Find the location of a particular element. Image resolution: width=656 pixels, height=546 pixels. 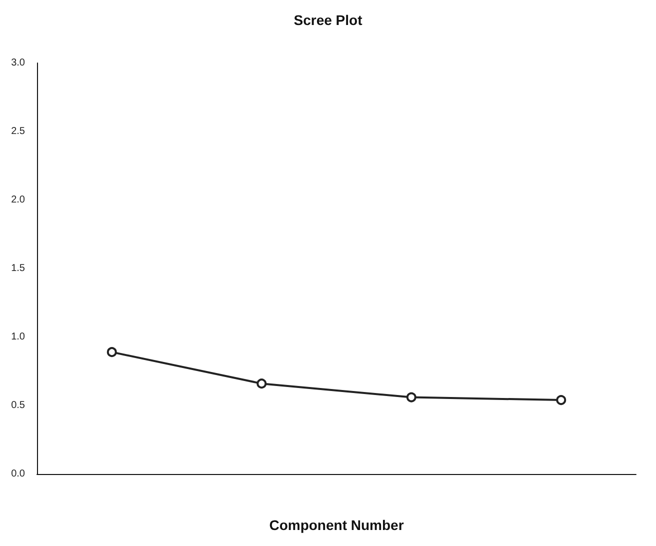

chart-title: Scree Plot is located at coordinates (328, 20).